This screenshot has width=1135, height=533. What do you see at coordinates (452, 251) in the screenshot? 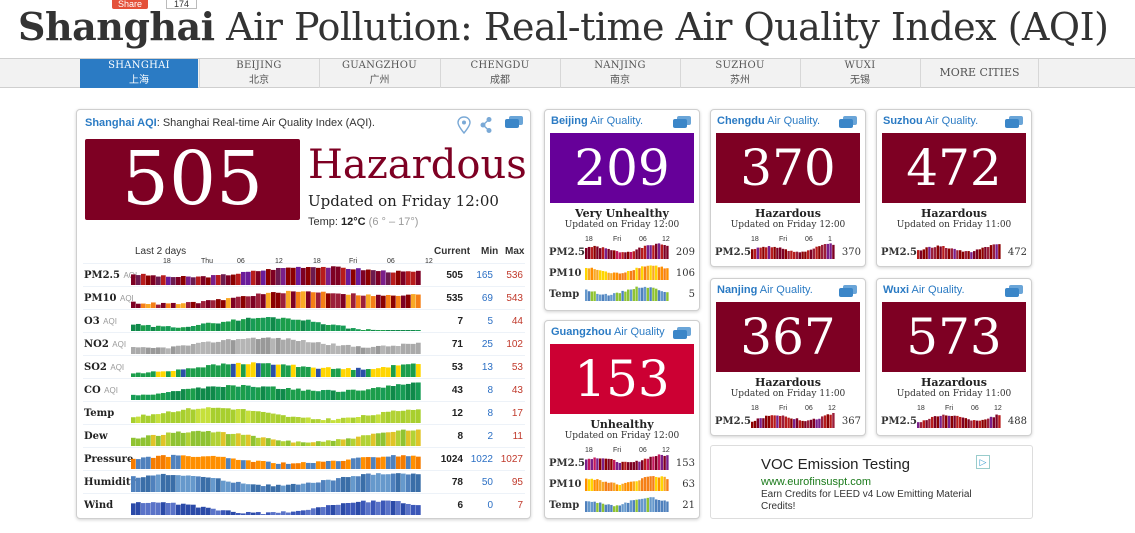
I see `column-header-current: Current` at bounding box center [452, 251].